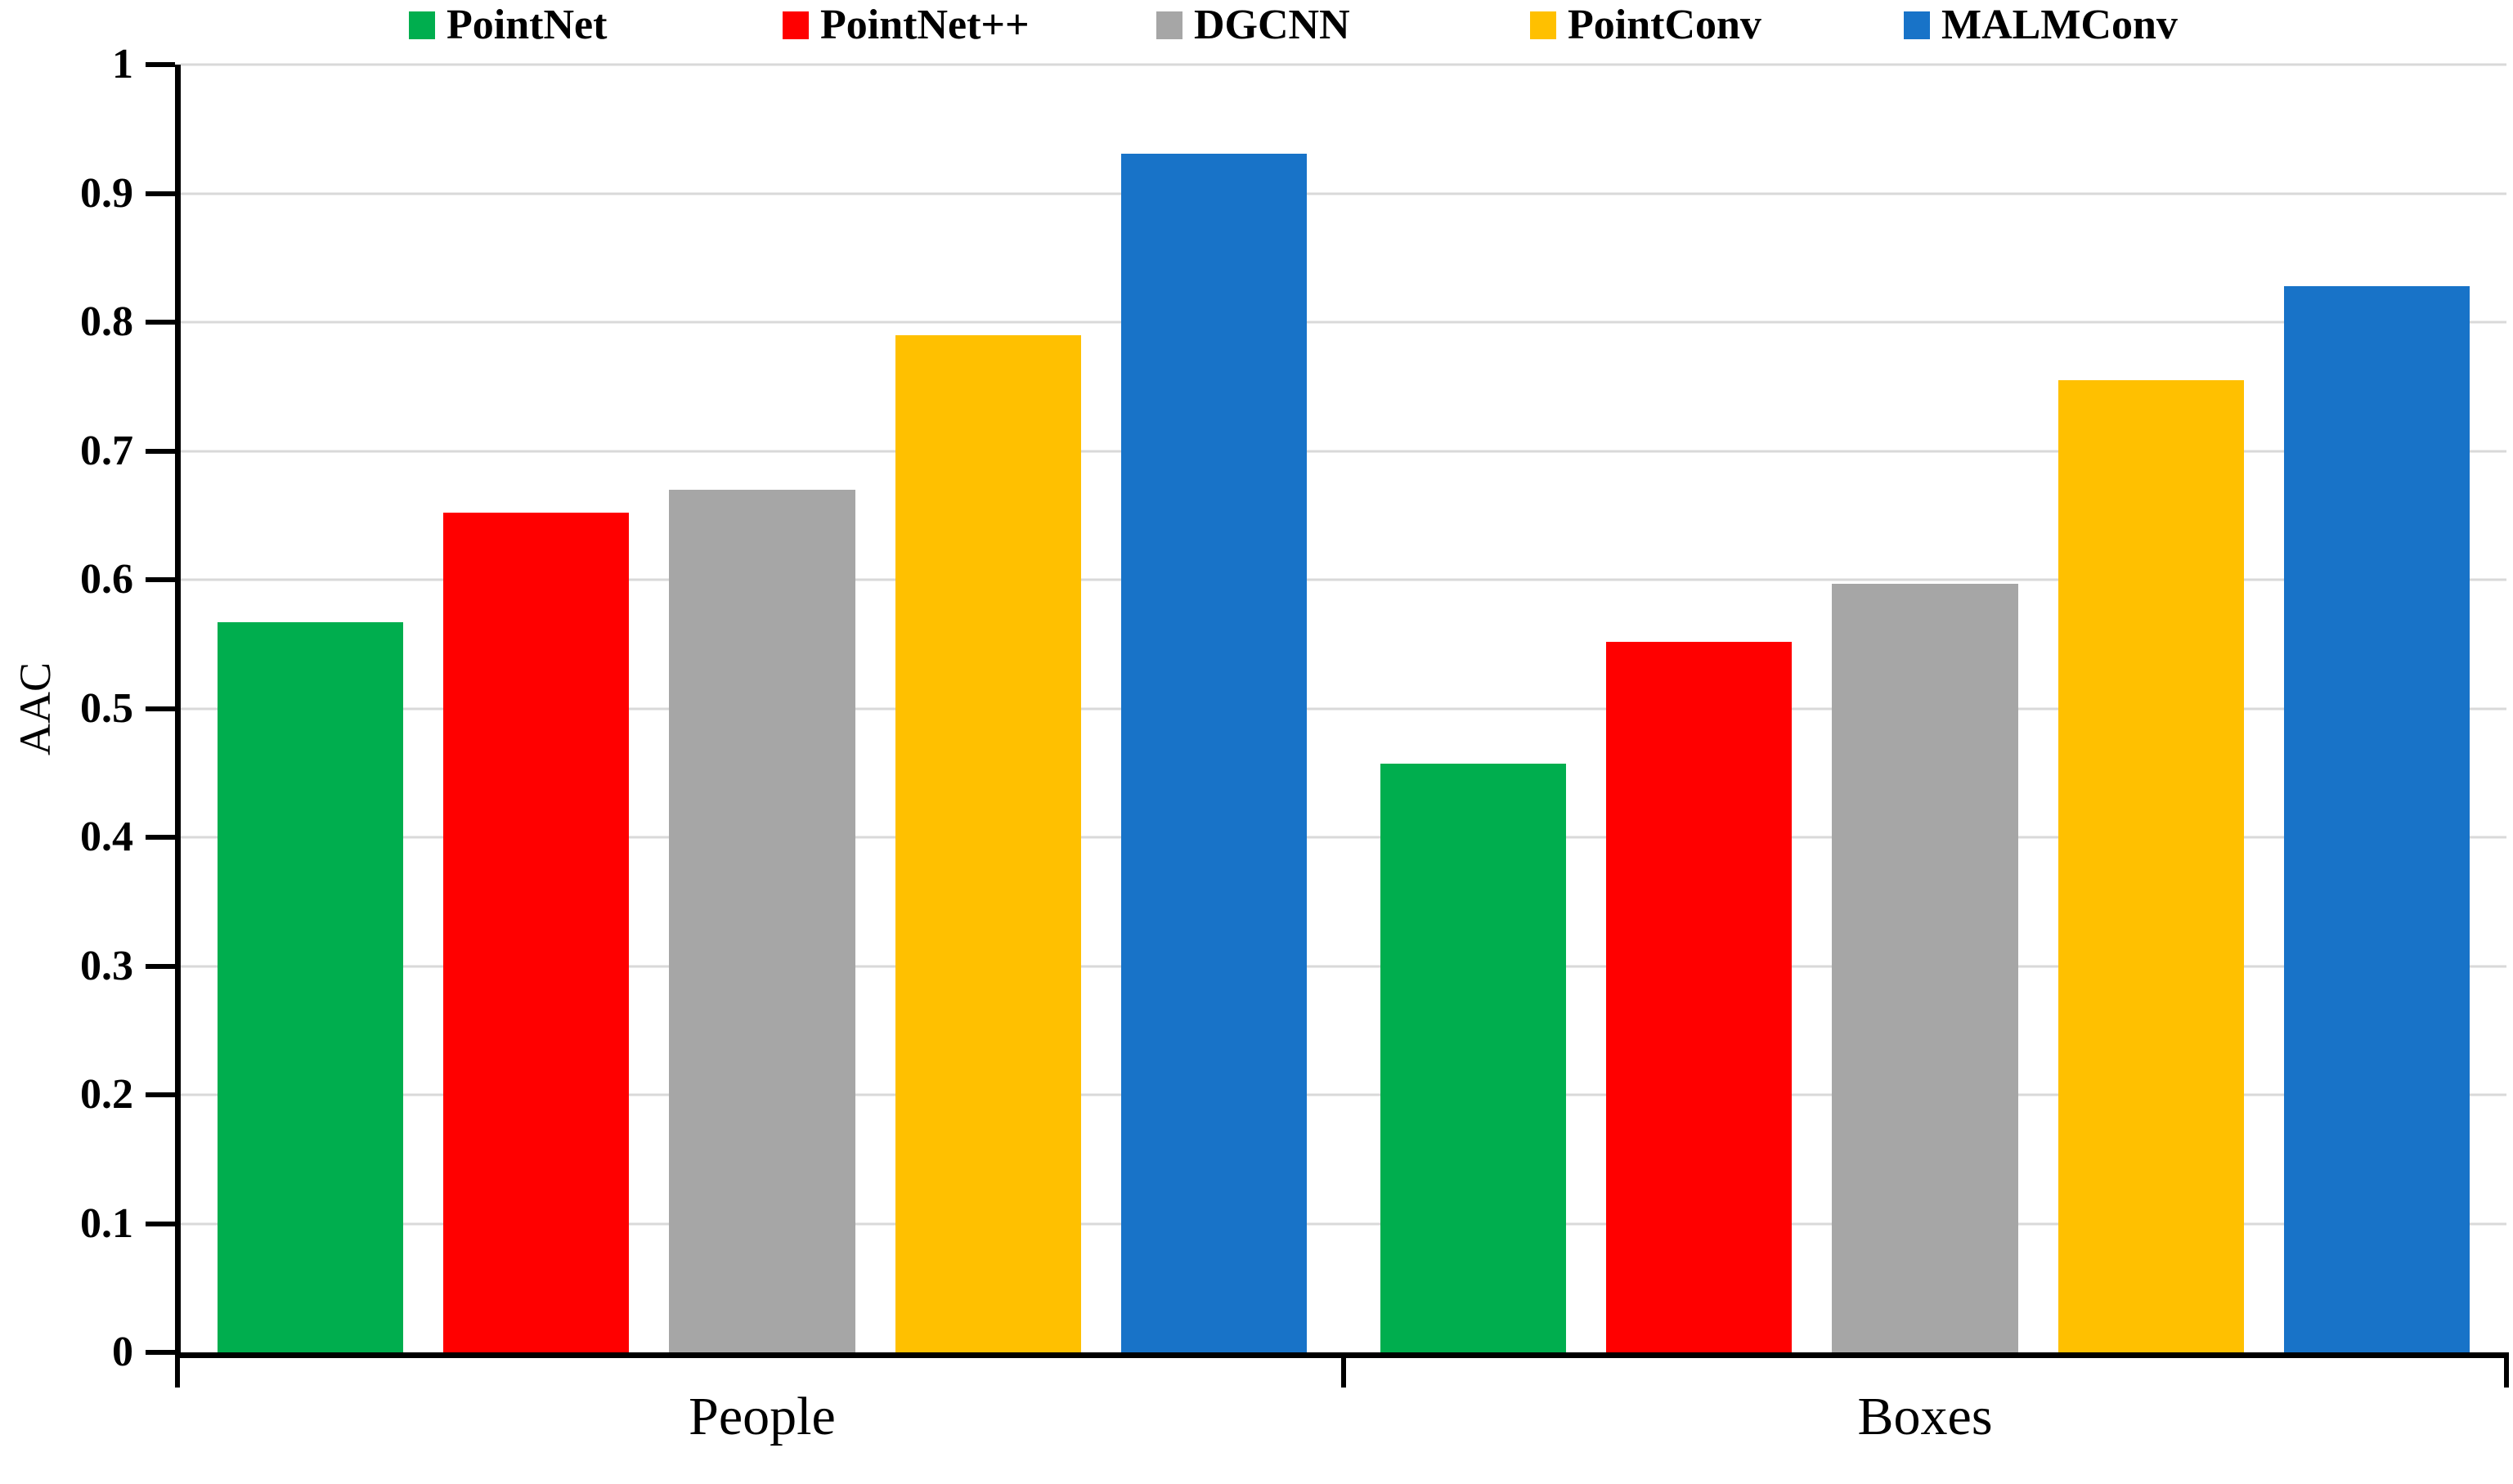  I want to click on legend-item-malmconv: MALMConv, so click(2041, 25).